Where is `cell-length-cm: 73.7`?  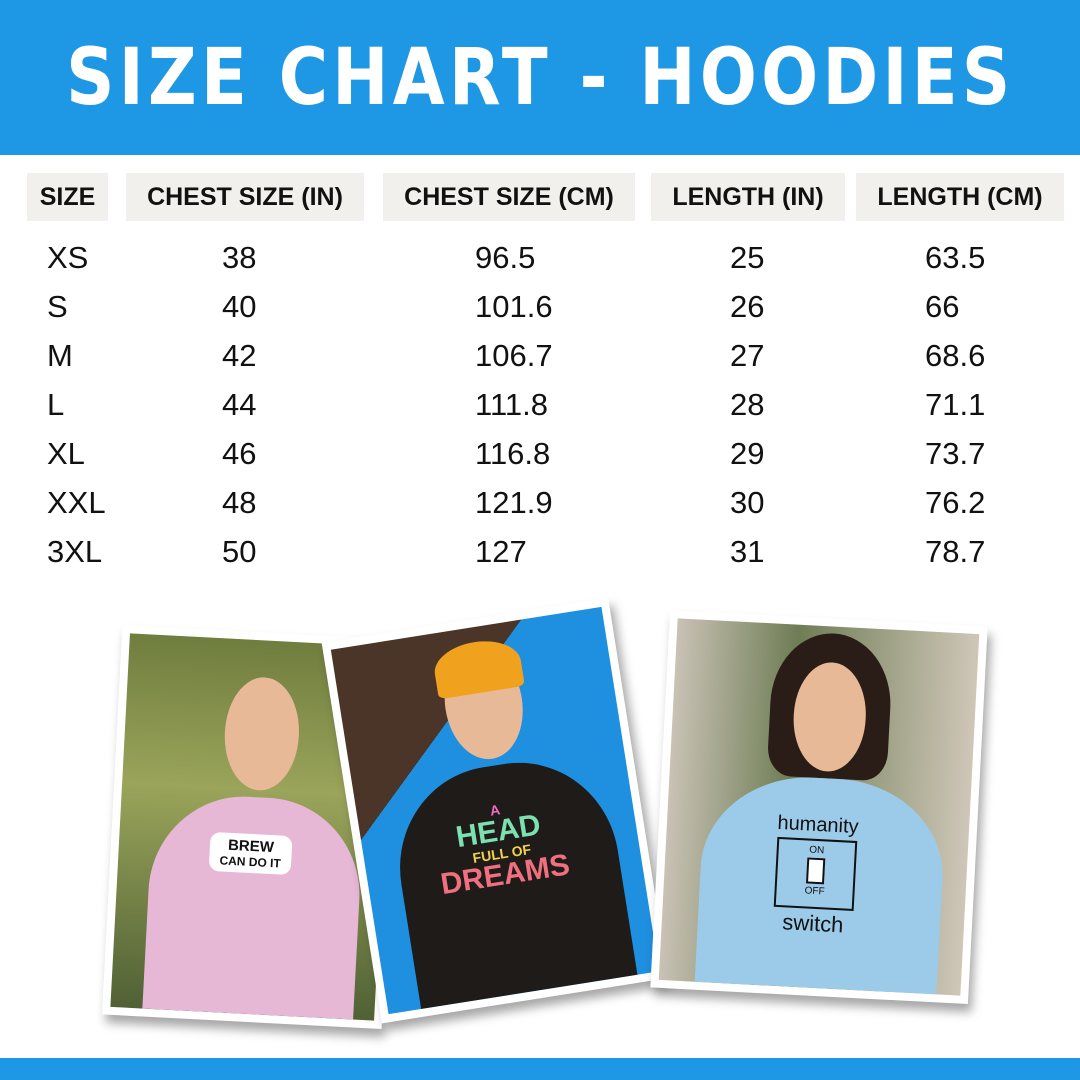
cell-length-cm: 73.7 is located at coordinates (955, 453).